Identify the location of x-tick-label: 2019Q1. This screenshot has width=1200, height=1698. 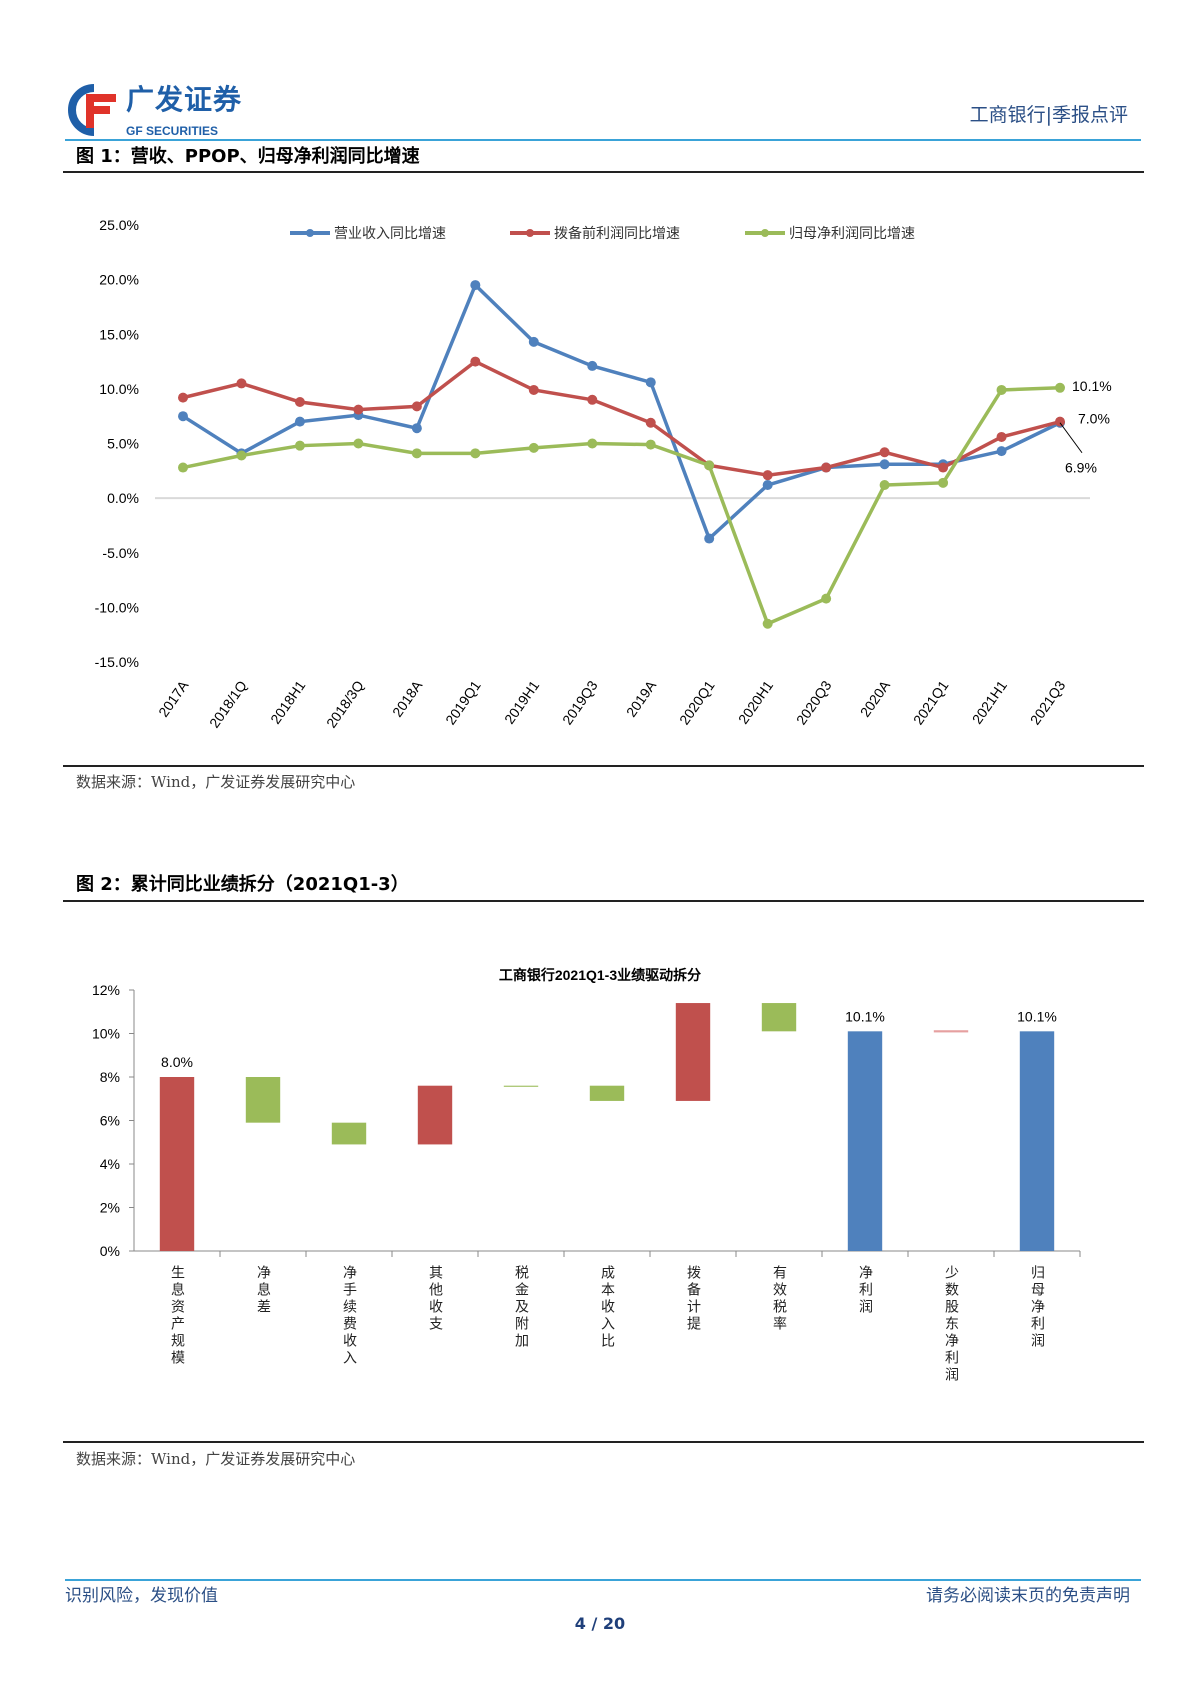
(463, 702).